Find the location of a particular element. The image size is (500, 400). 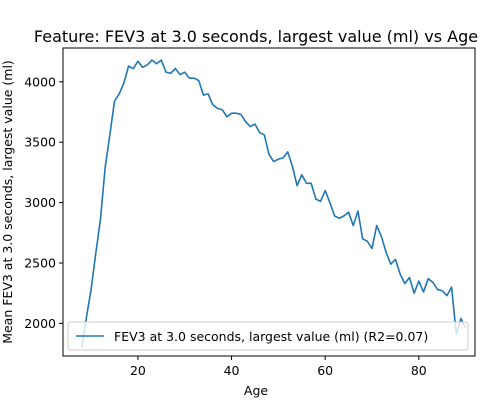

x-tick-label: 40 is located at coordinates (232, 370).